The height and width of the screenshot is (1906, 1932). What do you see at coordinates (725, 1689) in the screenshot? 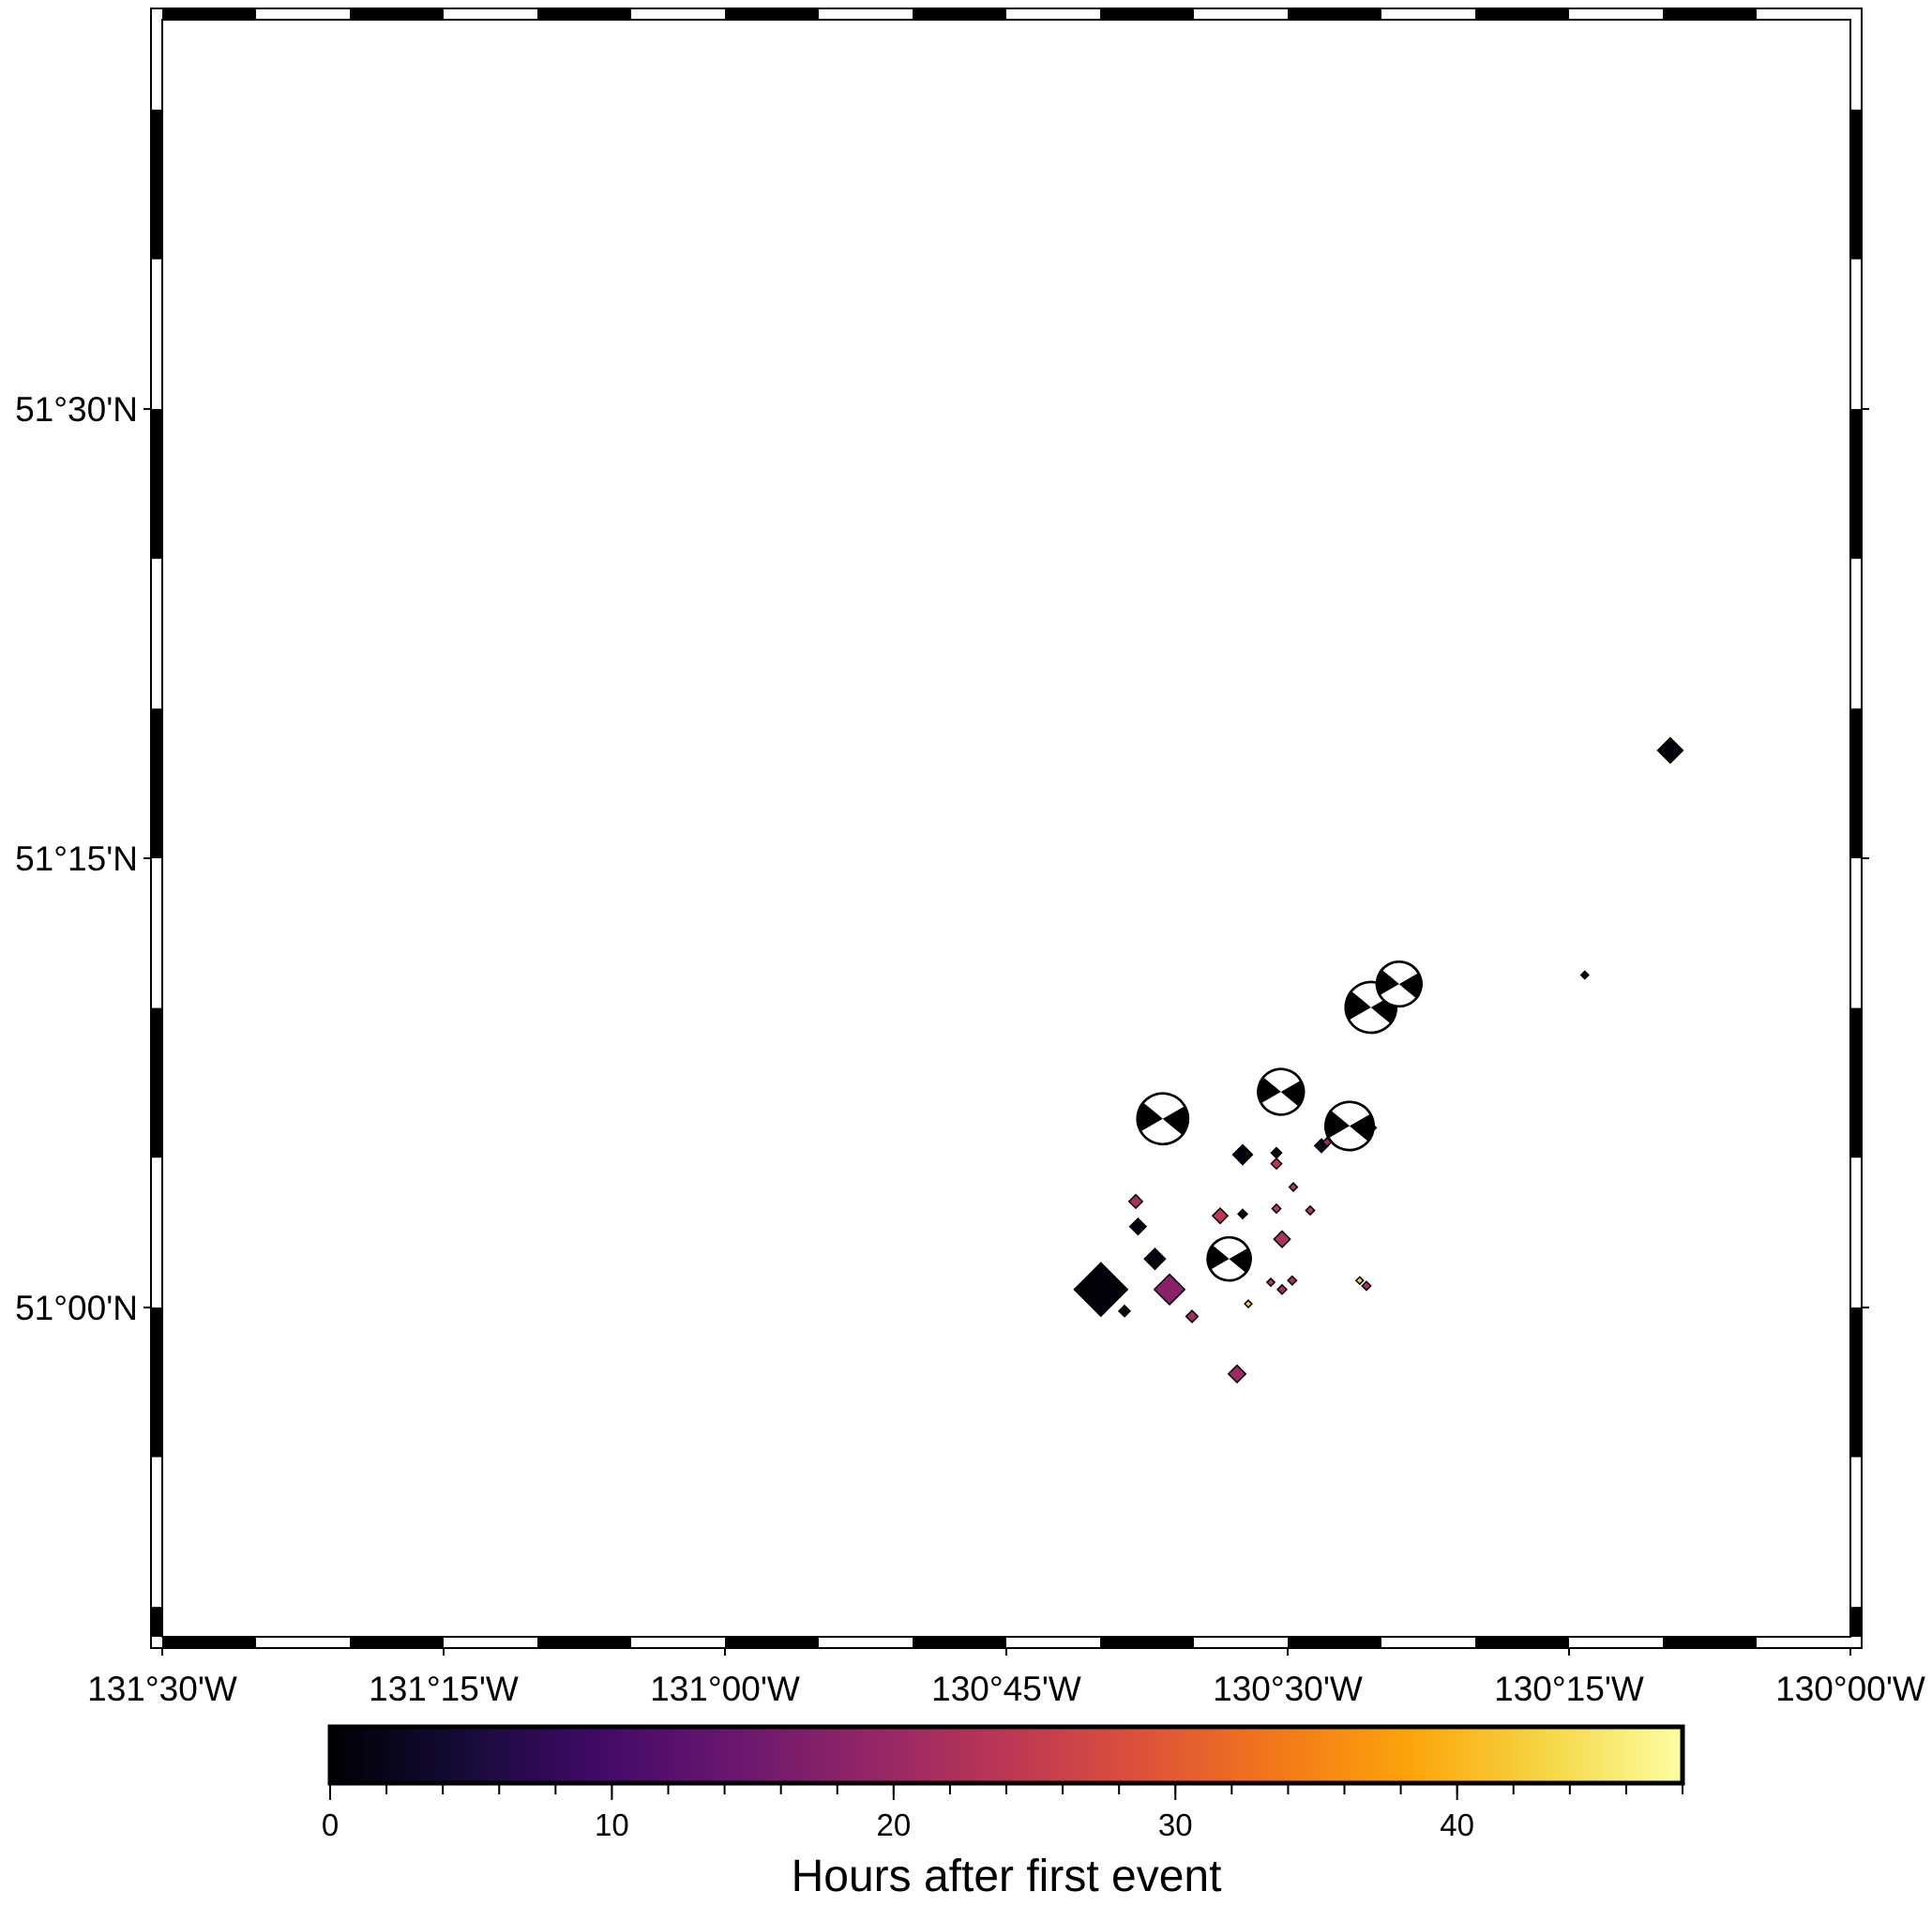
I see `x-tick-label: 131°00'W` at bounding box center [725, 1689].